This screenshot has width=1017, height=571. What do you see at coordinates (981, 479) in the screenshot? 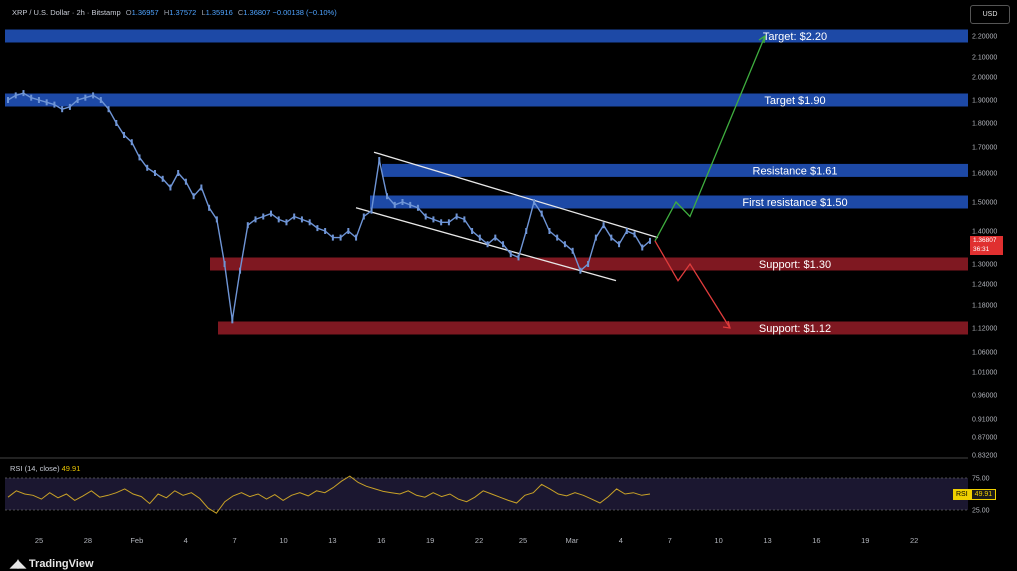
I see `rsi-tick-label: 75.00` at bounding box center [981, 479].